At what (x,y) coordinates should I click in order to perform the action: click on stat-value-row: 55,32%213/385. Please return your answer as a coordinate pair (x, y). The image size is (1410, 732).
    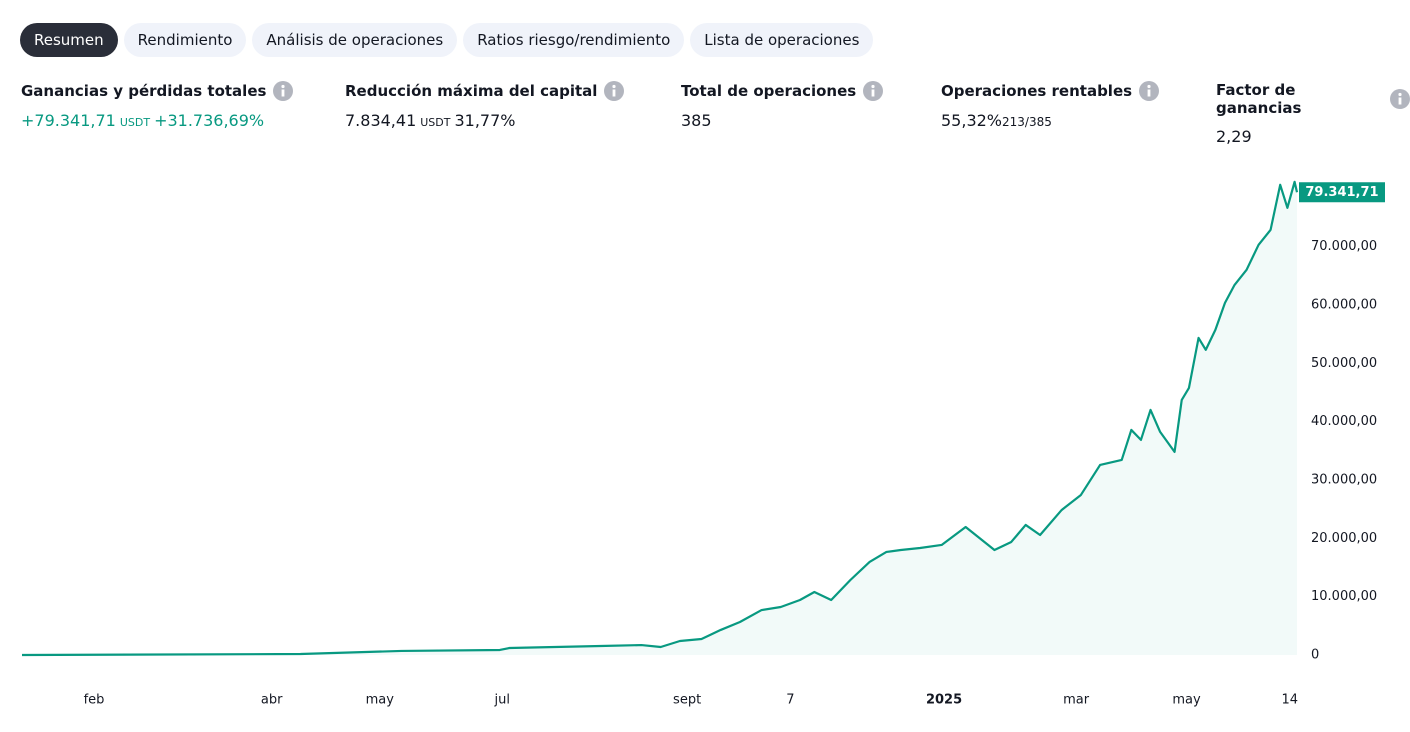
    Looking at the image, I should click on (1050, 120).